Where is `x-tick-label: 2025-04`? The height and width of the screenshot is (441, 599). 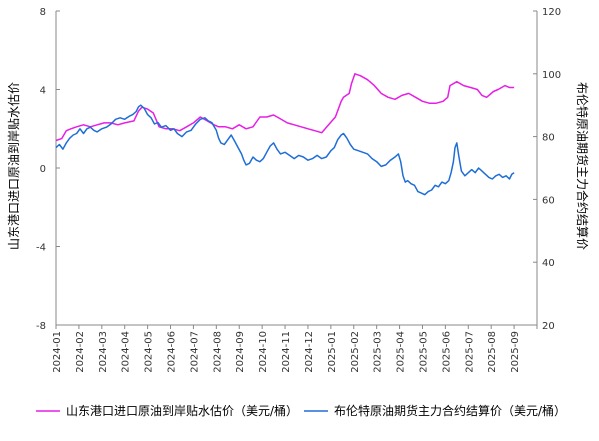
x-tick-label: 2025-04 is located at coordinates (401, 352).